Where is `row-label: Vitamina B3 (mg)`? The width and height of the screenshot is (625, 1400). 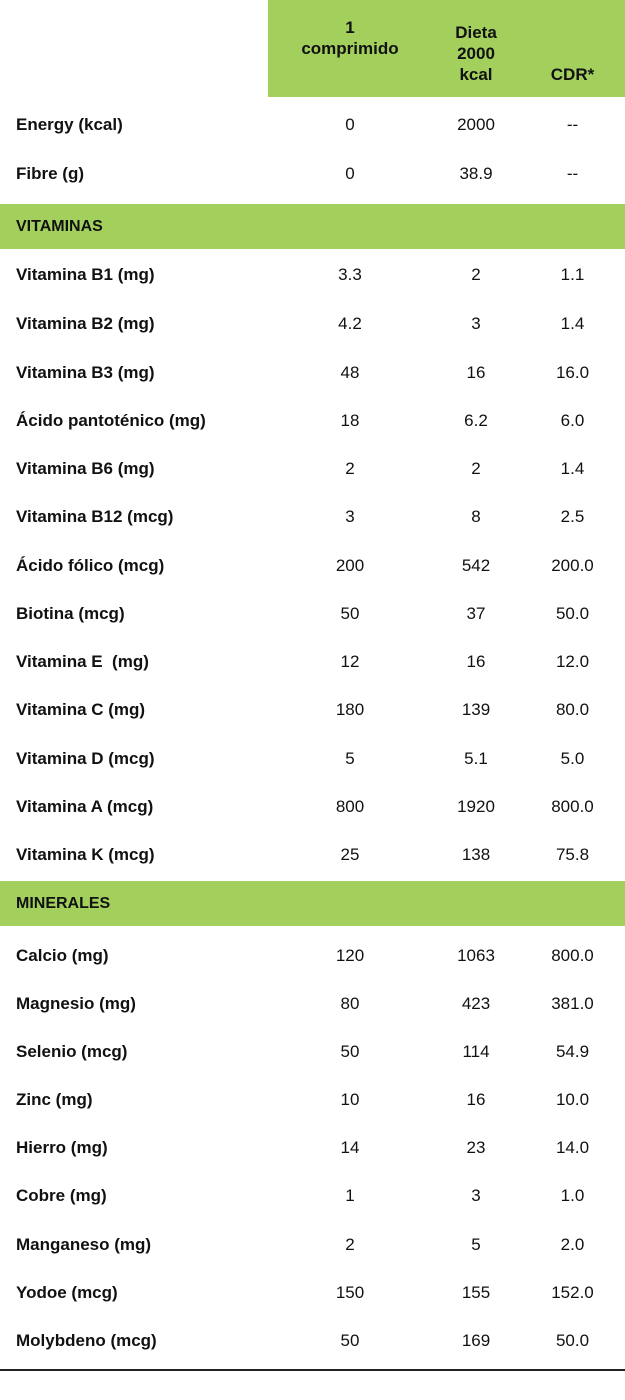
row-label: Vitamina B3 (mg) is located at coordinates (85, 372).